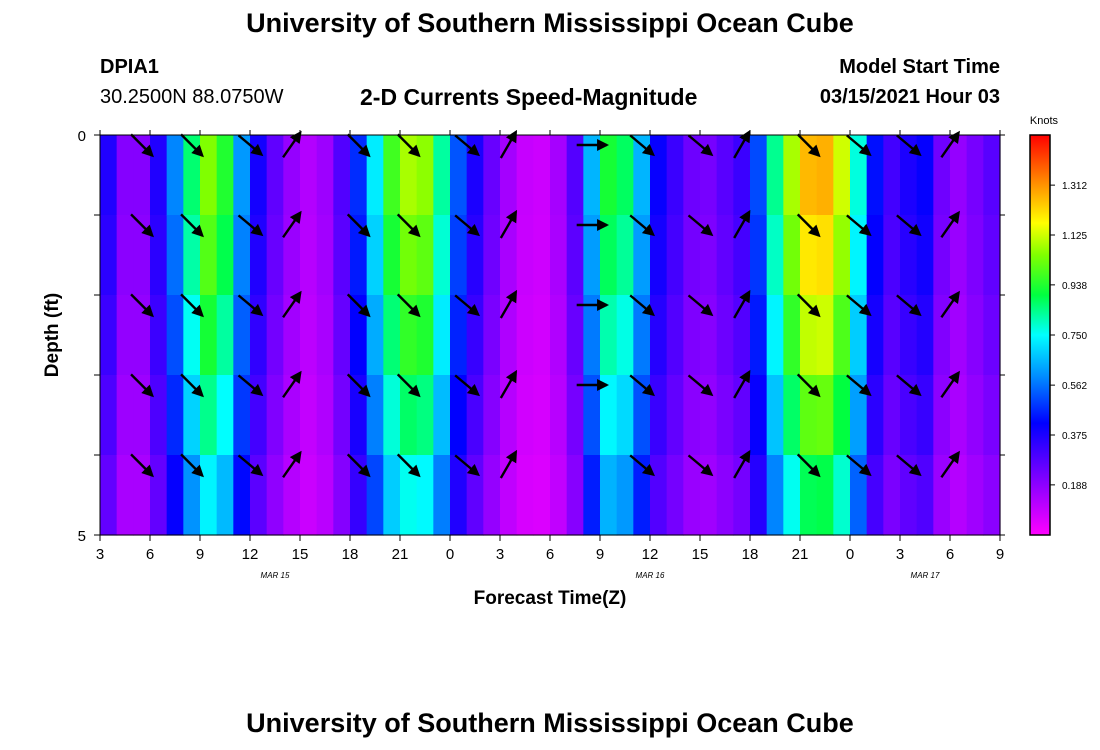  What do you see at coordinates (800, 554) in the screenshot?
I see `x-tick-label: 21` at bounding box center [800, 554].